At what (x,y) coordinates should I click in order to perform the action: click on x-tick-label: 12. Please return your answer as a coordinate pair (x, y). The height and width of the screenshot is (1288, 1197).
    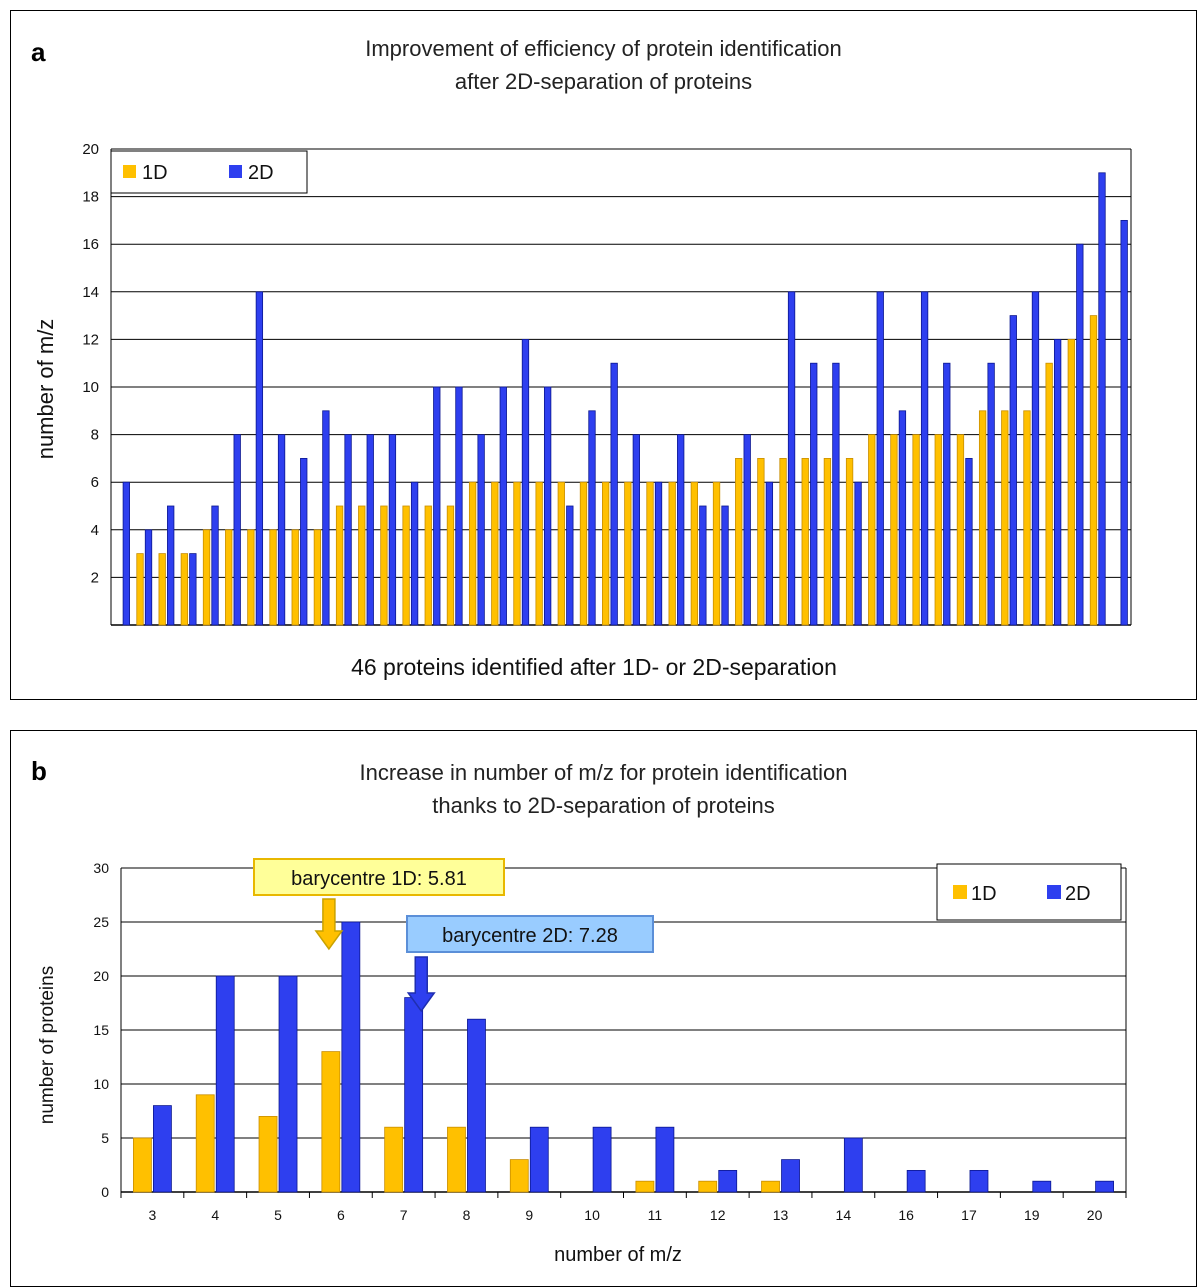
    Looking at the image, I should click on (718, 1215).